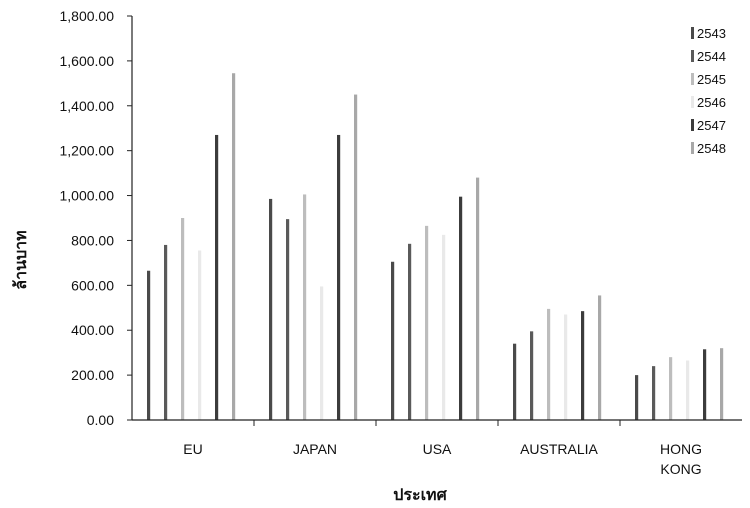 Image resolution: width=750 pixels, height=508 pixels. What do you see at coordinates (671, 388) in the screenshot?
I see `bar-2545-hong-kong` at bounding box center [671, 388].